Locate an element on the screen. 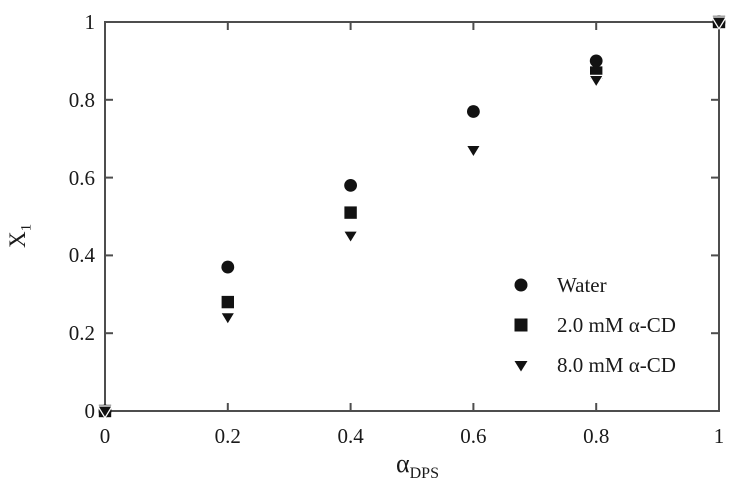 This screenshot has height=496, width=741. triangle-down-marker-icon is located at coordinates (521, 365).